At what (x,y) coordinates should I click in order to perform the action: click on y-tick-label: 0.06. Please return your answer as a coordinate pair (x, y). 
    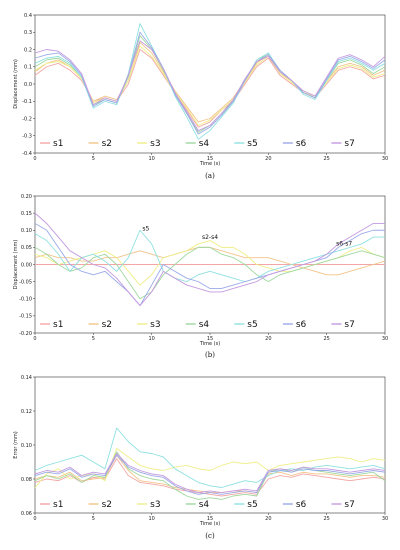
    Looking at the image, I should click on (26, 514).